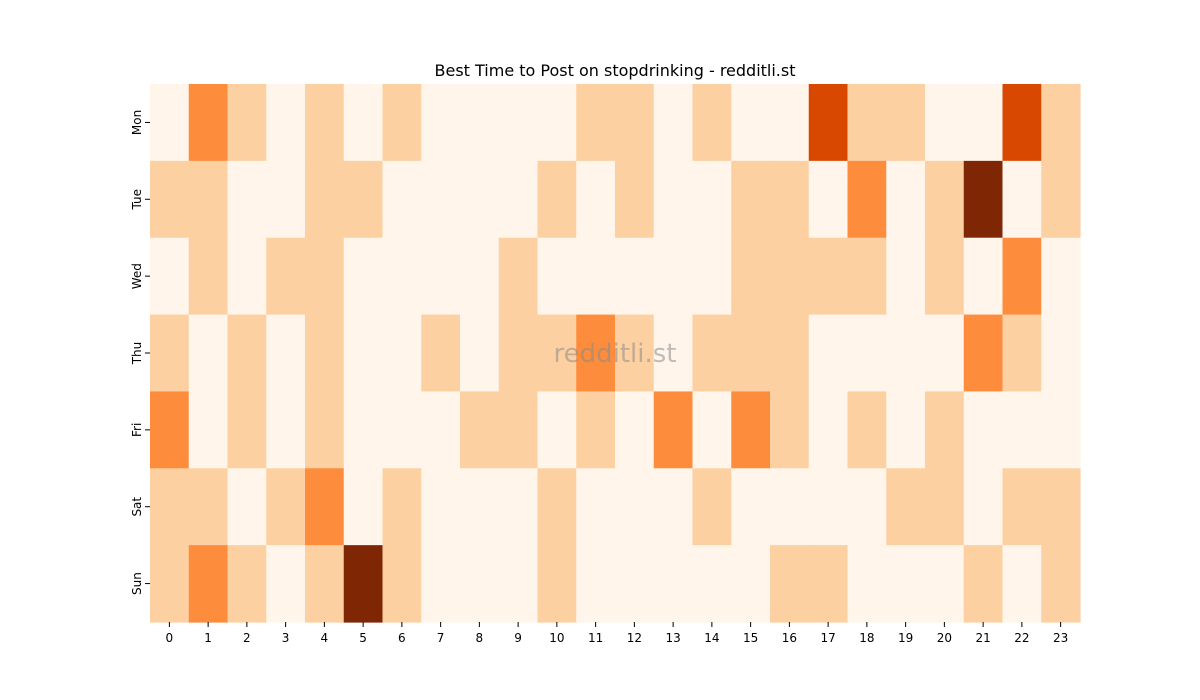  What do you see at coordinates (672, 638) in the screenshot?
I see `x-tick-label: 13` at bounding box center [672, 638].